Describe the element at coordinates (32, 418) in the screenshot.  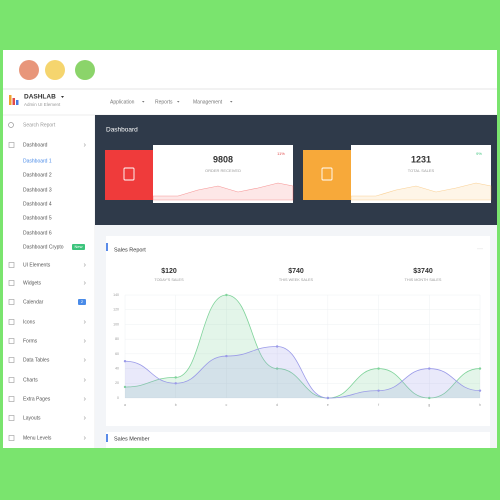
I see `menu-item: Layouts` at that location.